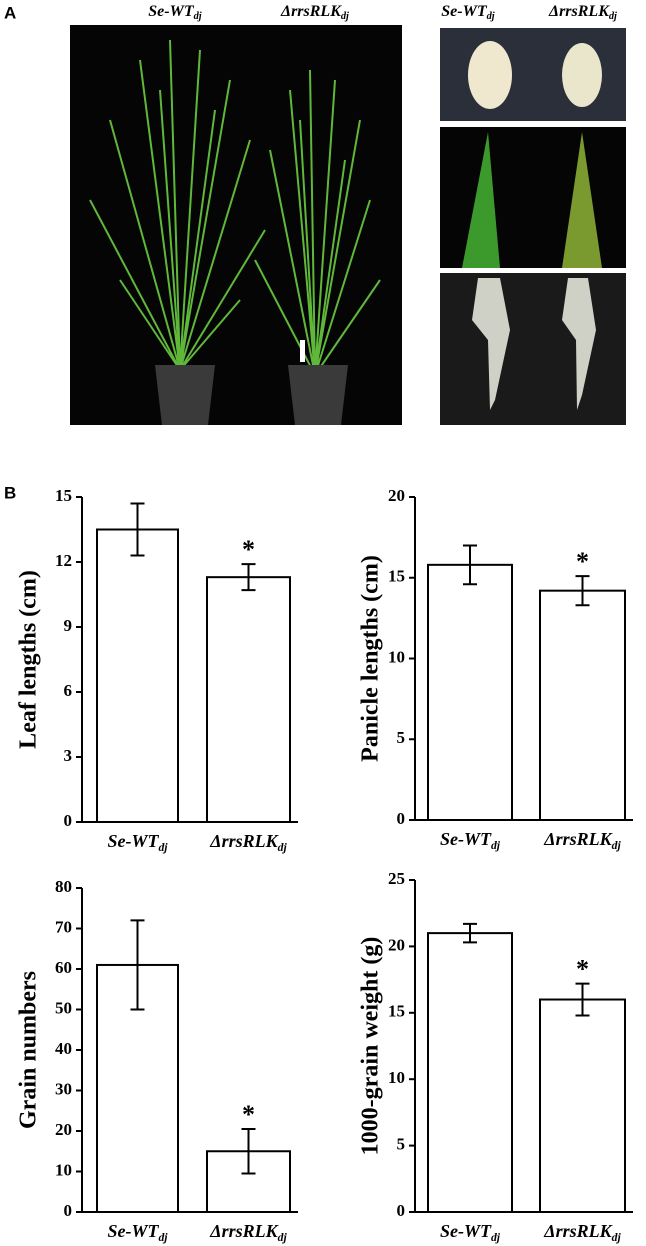  I want to click on y-tick-label: 70, so click(63, 926).